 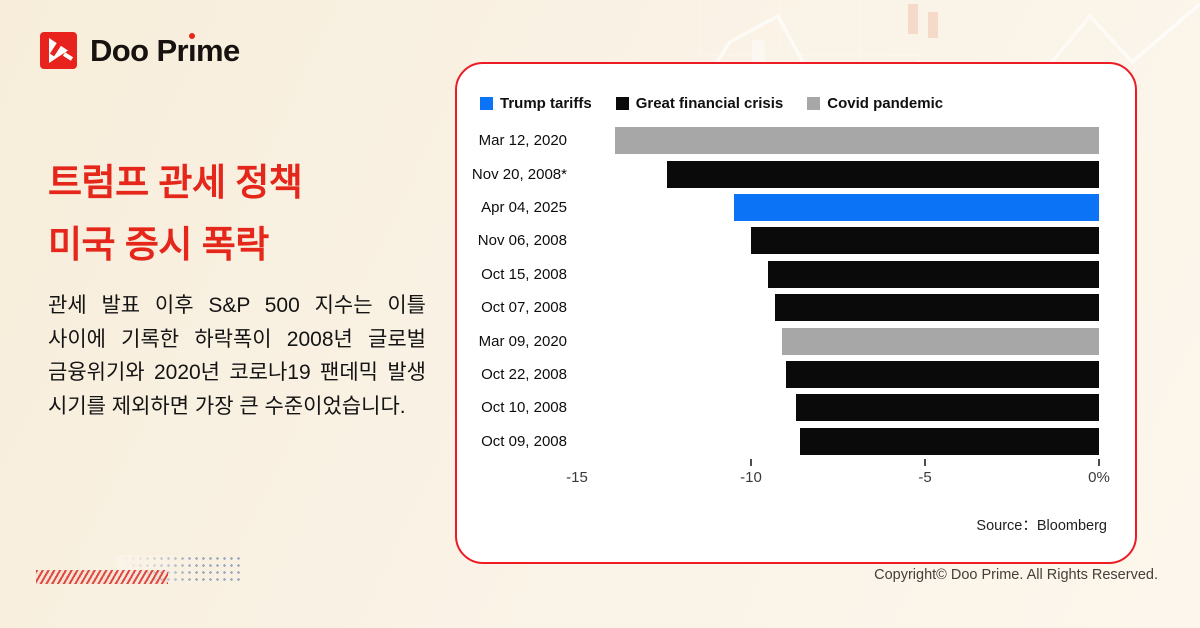 I want to click on axis-tick-label: -5, so click(x=925, y=477).